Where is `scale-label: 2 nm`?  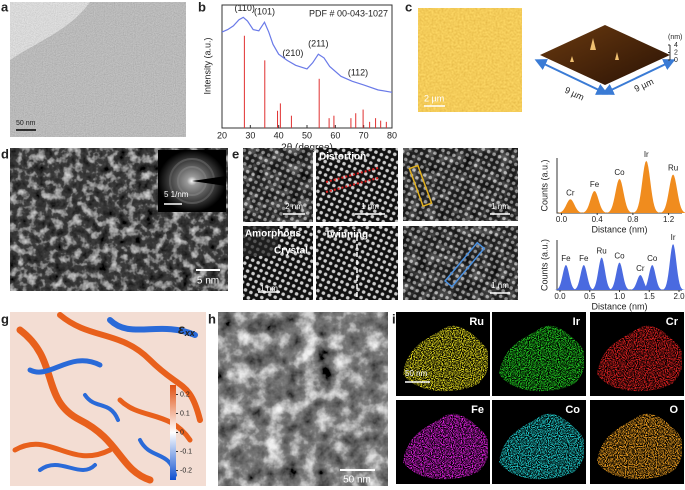
scale-label: 2 nm is located at coordinates (294, 206).